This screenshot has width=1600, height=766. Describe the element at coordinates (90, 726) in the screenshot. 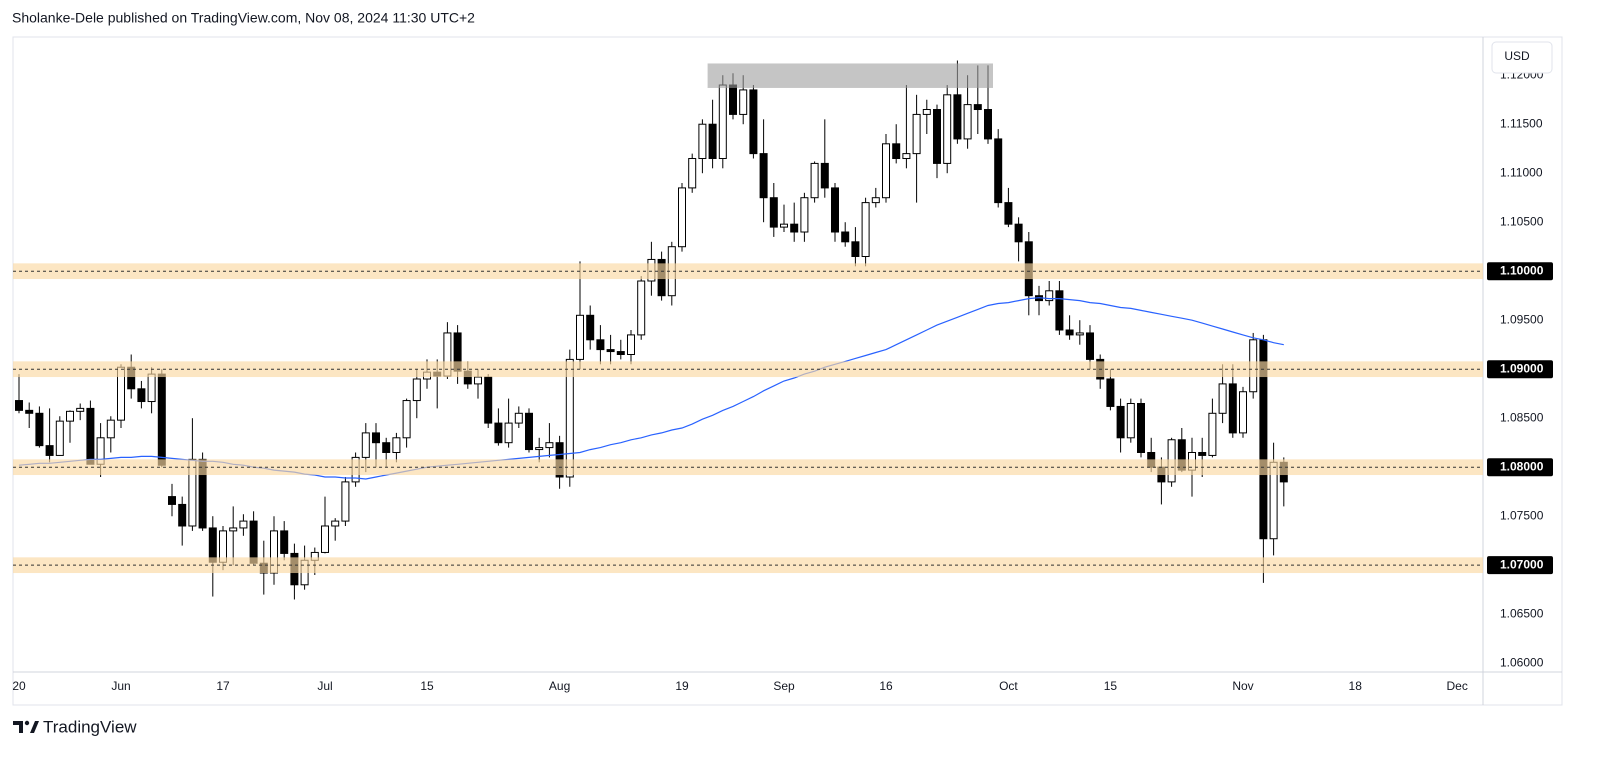

I see `brand: TradingView` at that location.